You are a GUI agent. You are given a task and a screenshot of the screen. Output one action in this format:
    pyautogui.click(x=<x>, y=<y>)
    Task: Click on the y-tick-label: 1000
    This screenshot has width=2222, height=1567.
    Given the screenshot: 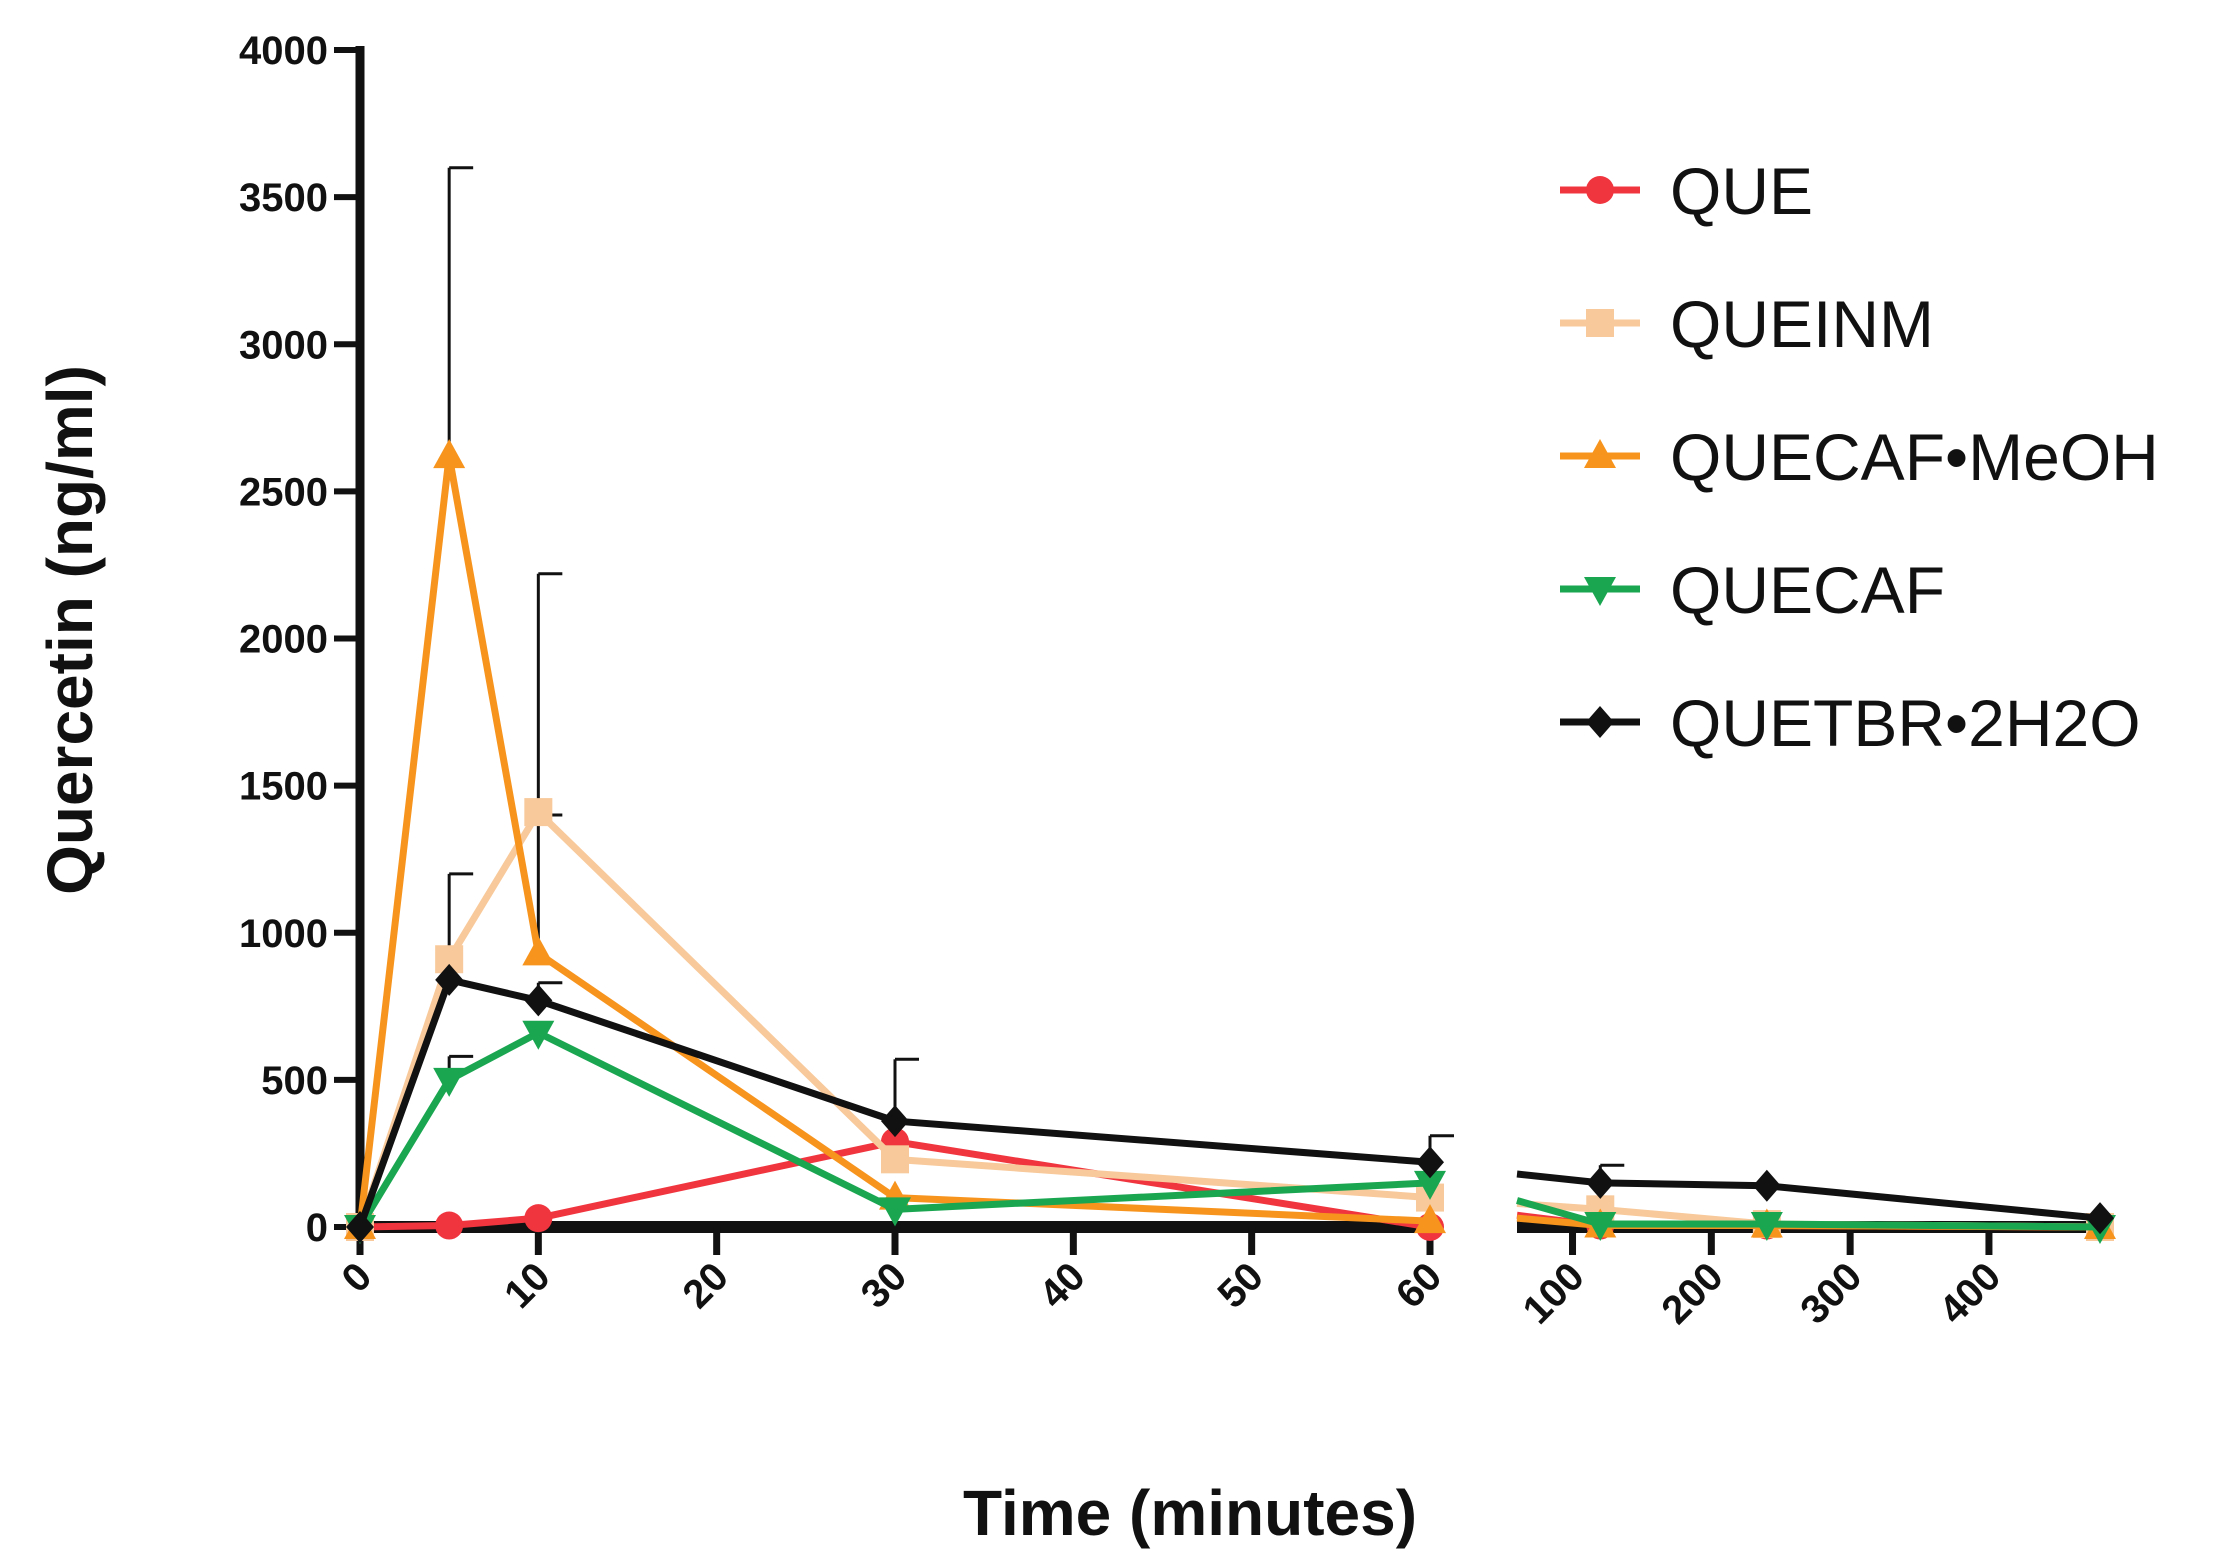 What is the action you would take?
    pyautogui.click(x=283, y=934)
    